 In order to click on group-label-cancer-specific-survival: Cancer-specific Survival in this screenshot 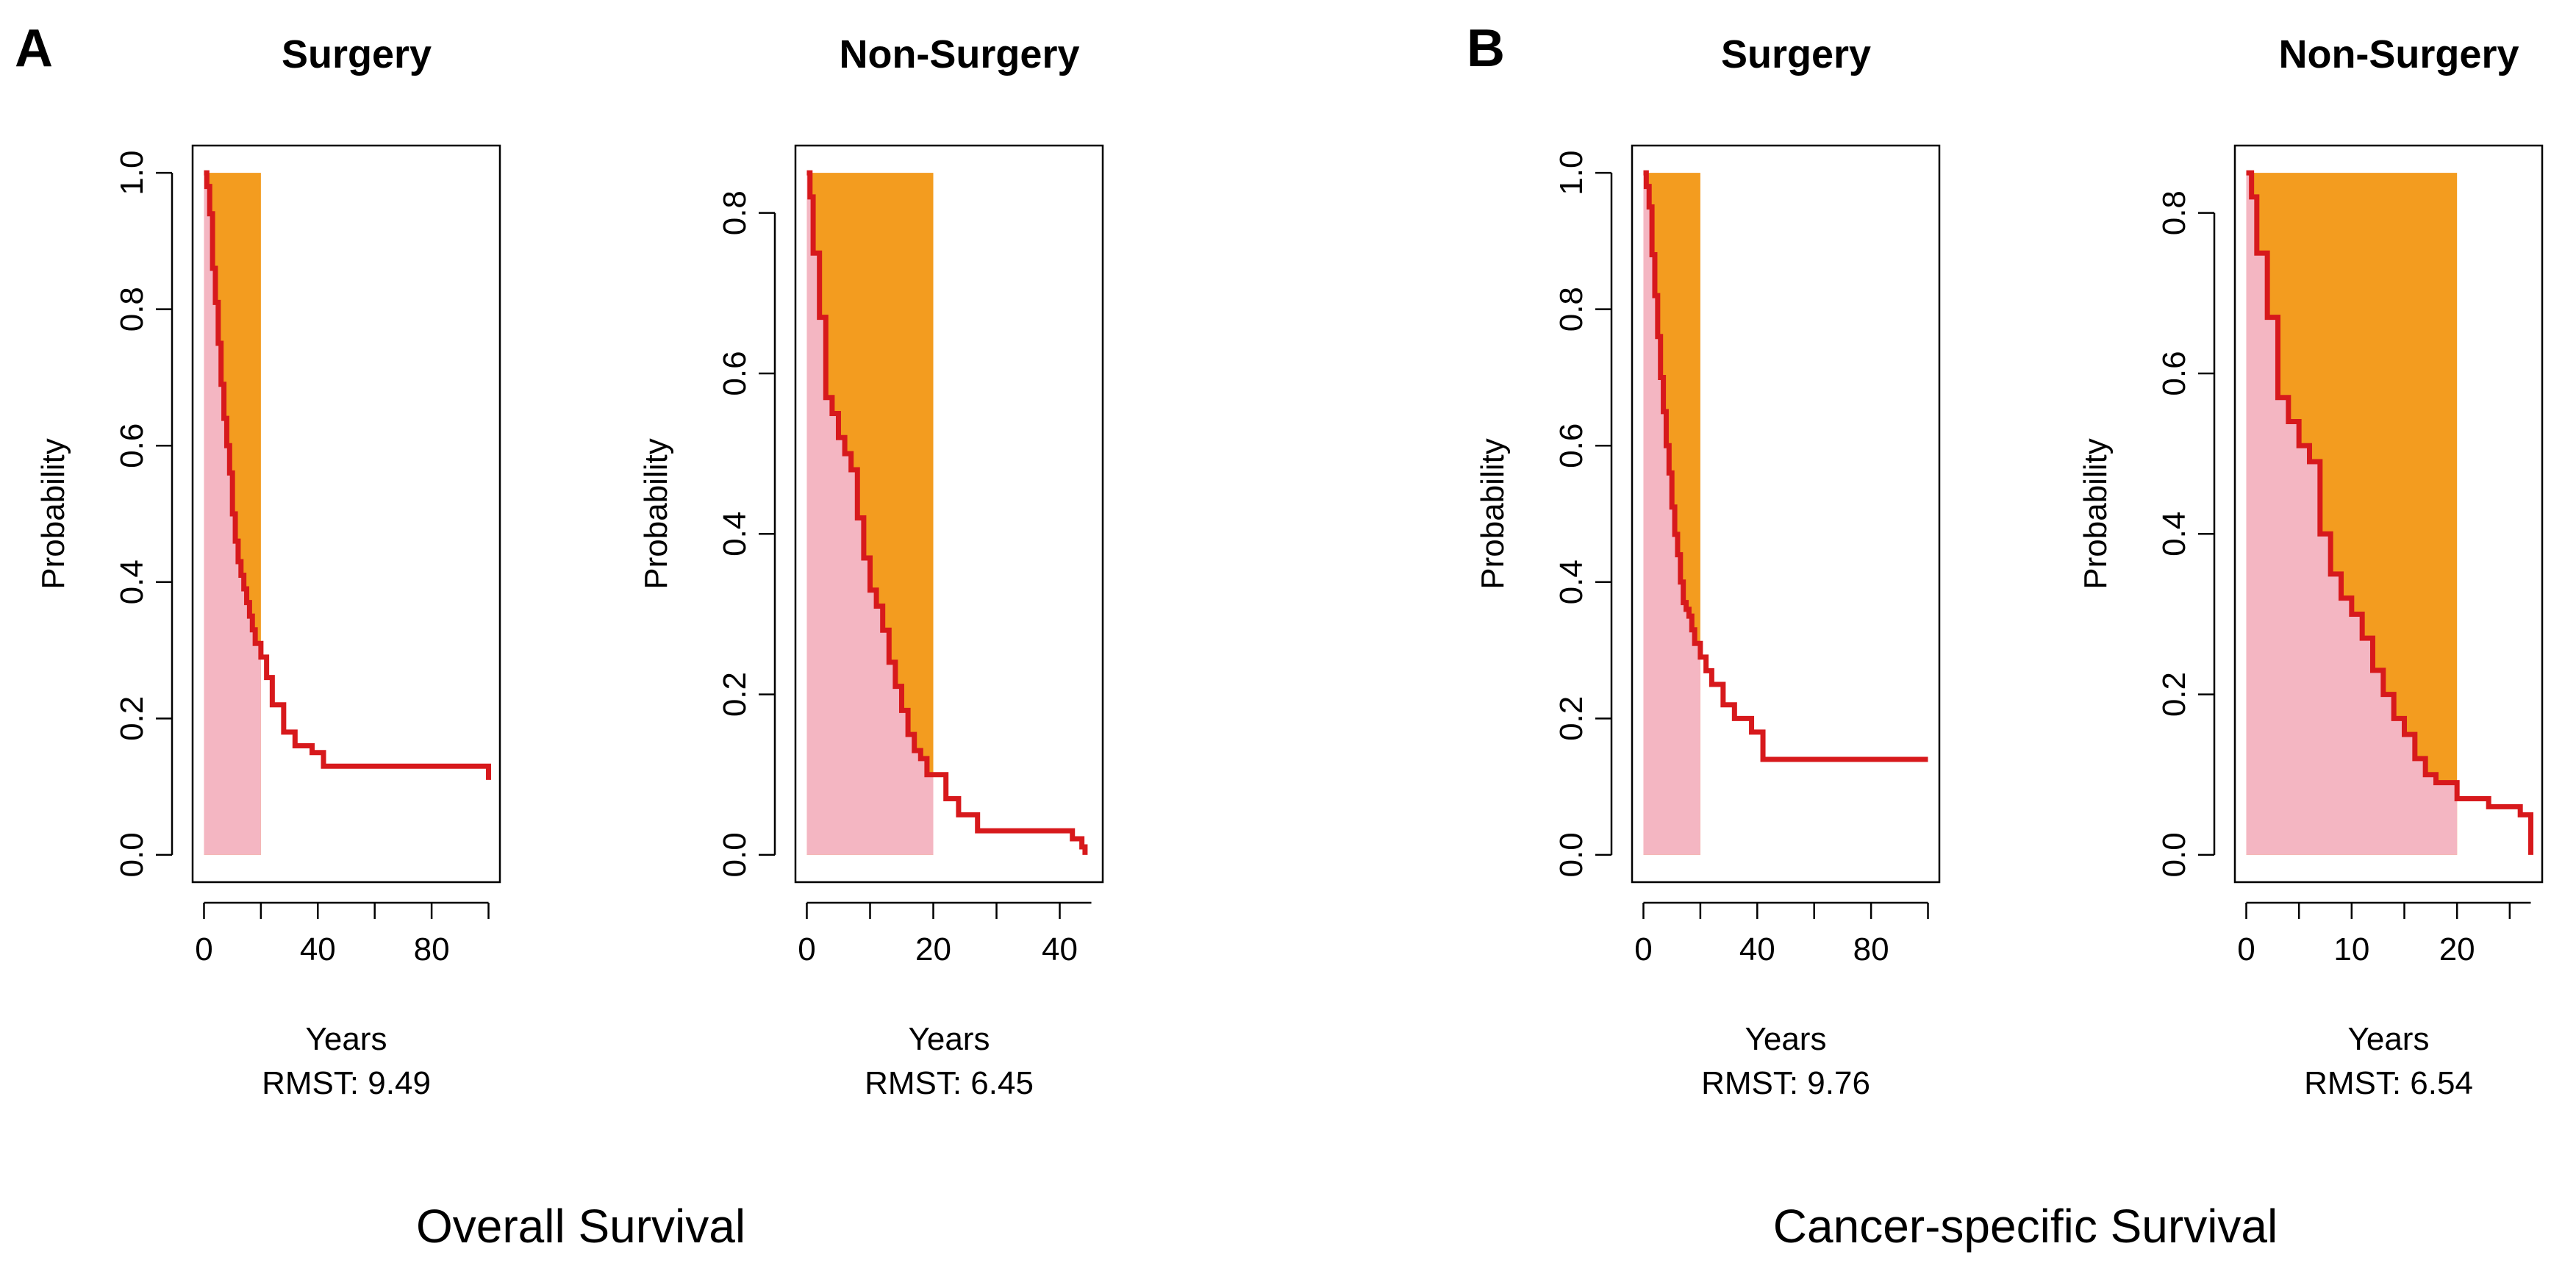, I will do `click(2025, 1226)`.